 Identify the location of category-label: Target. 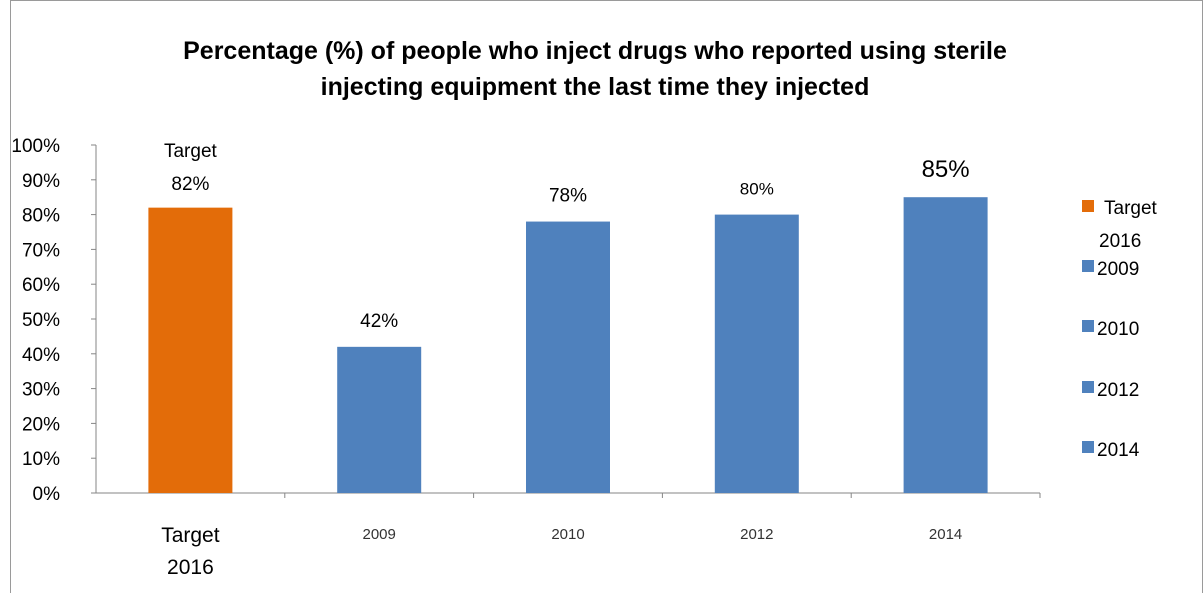
(190, 535).